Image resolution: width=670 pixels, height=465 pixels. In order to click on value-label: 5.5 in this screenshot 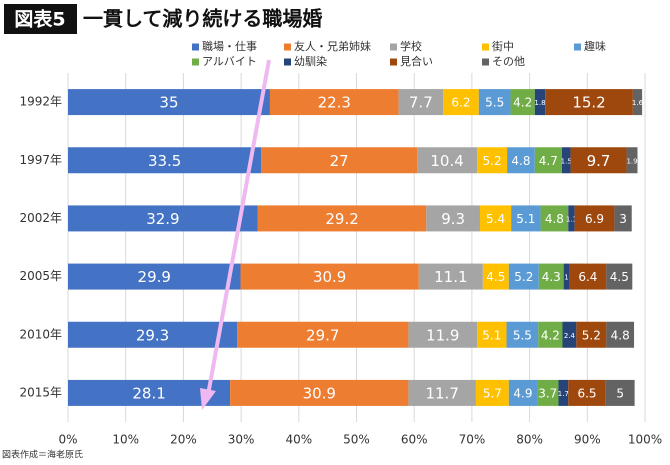, I will do `click(494, 103)`.